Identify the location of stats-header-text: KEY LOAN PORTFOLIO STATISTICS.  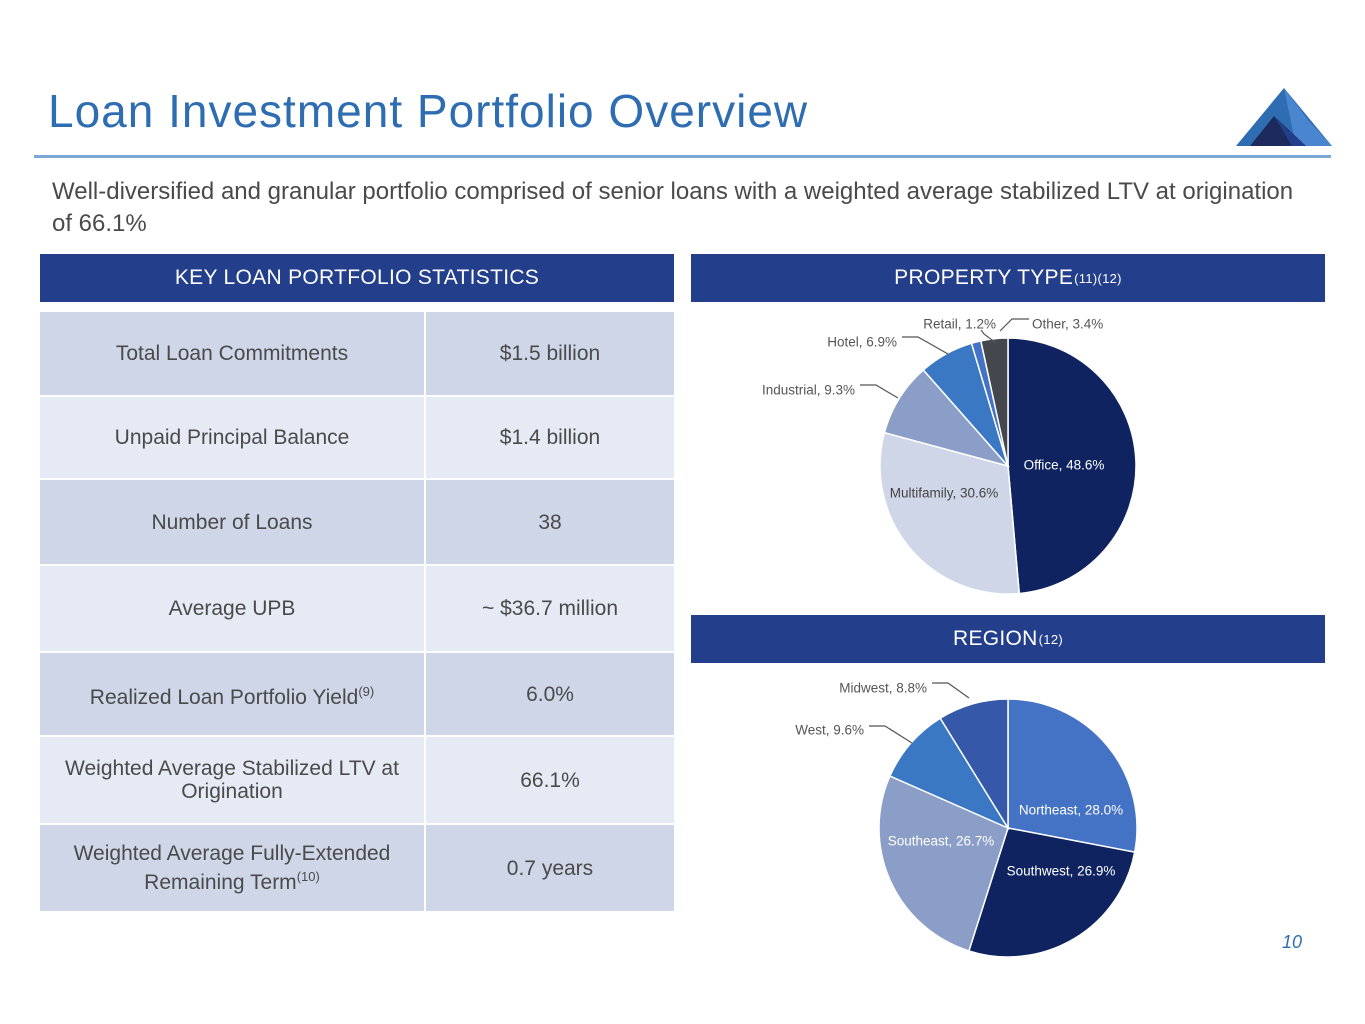
(357, 277).